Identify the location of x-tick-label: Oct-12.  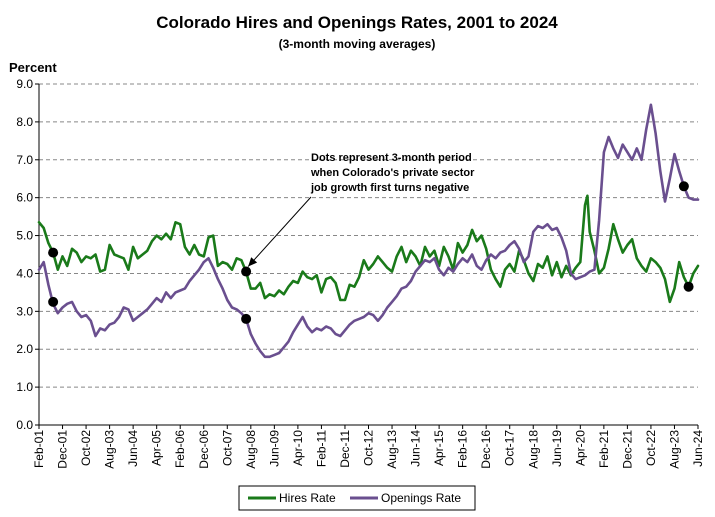
(369, 448).